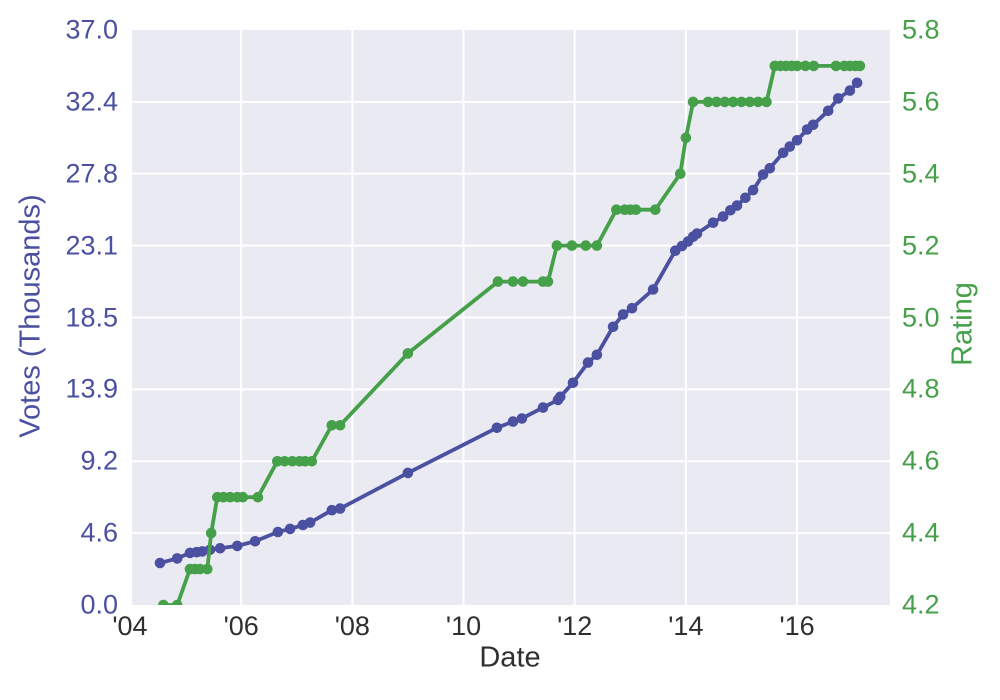 Image resolution: width=1000 pixels, height=700 pixels. I want to click on y-tick-label-right: 5.6, so click(921, 101).